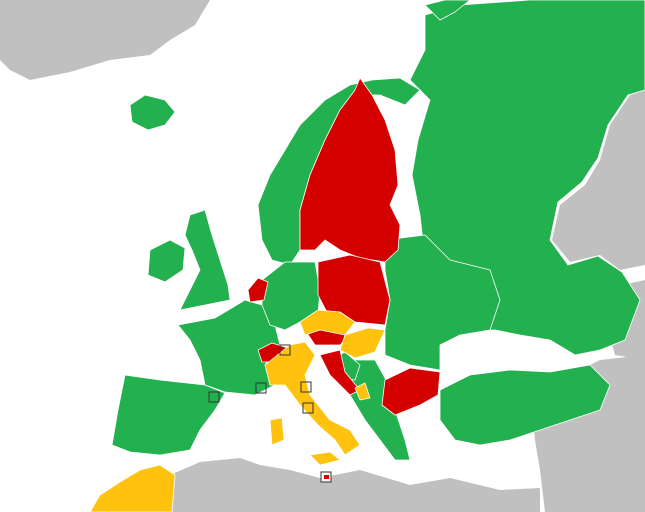  I want to click on norway, so click(339, 171).